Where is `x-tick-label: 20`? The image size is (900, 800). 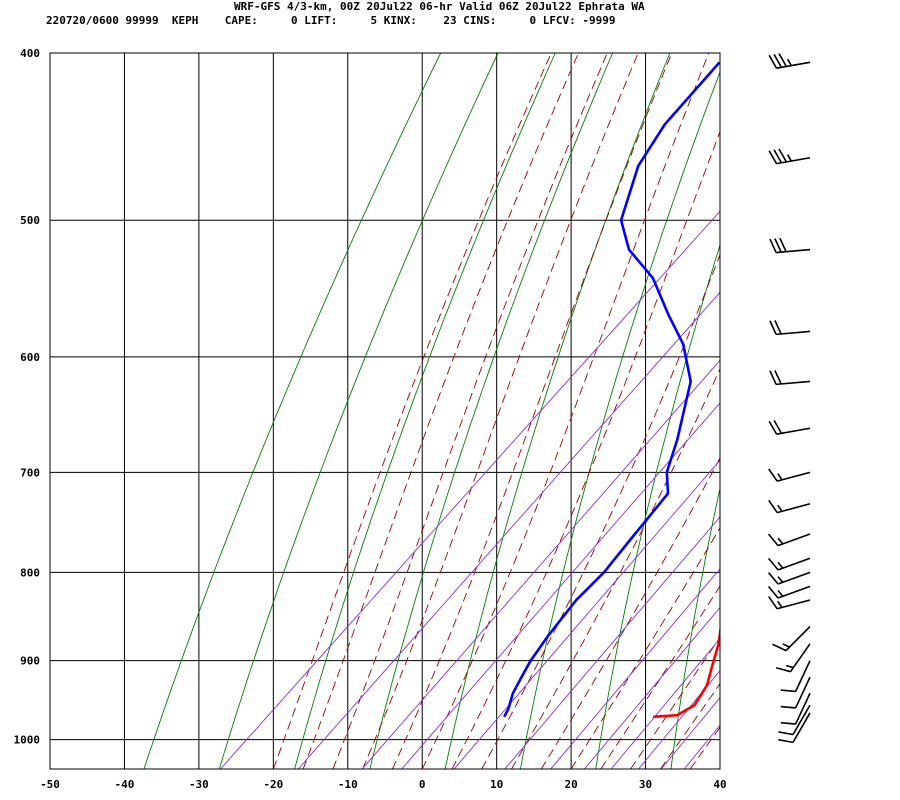 x-tick-label: 20 is located at coordinates (570, 784).